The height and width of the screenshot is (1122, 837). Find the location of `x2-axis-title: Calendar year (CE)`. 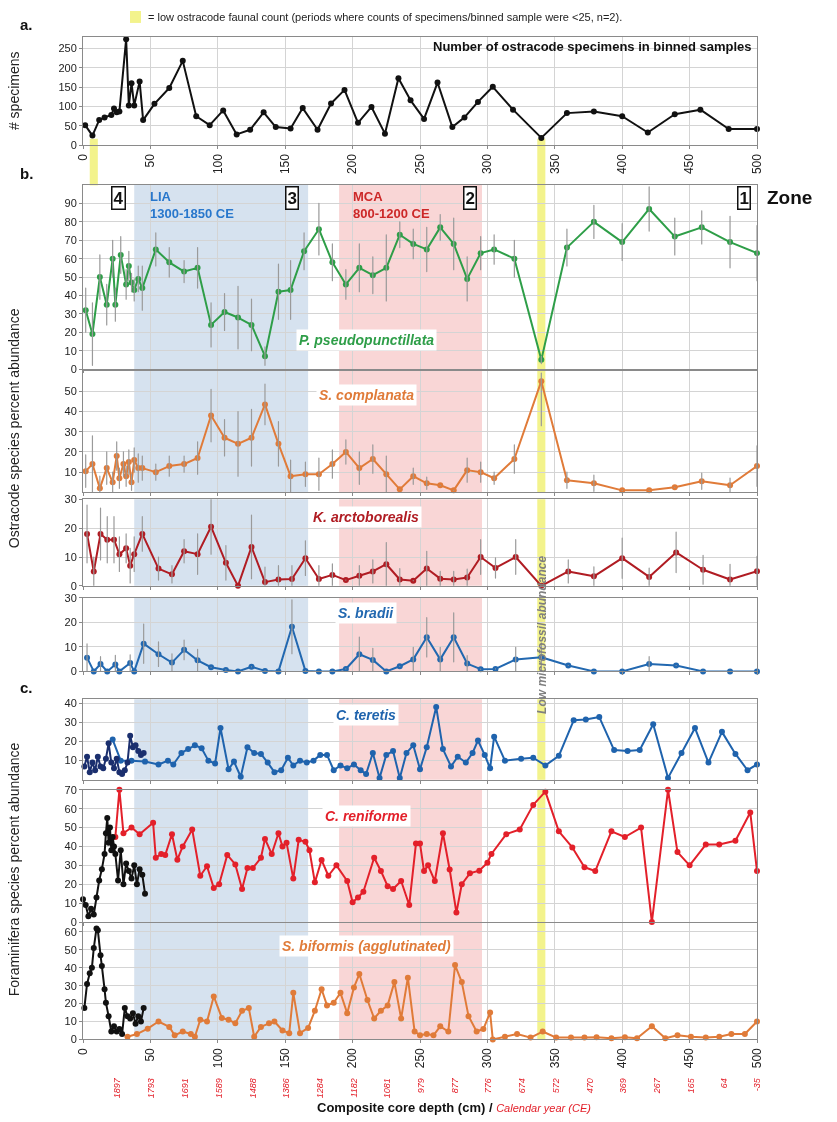

x2-axis-title: Calendar year (CE) is located at coordinates (544, 1108).